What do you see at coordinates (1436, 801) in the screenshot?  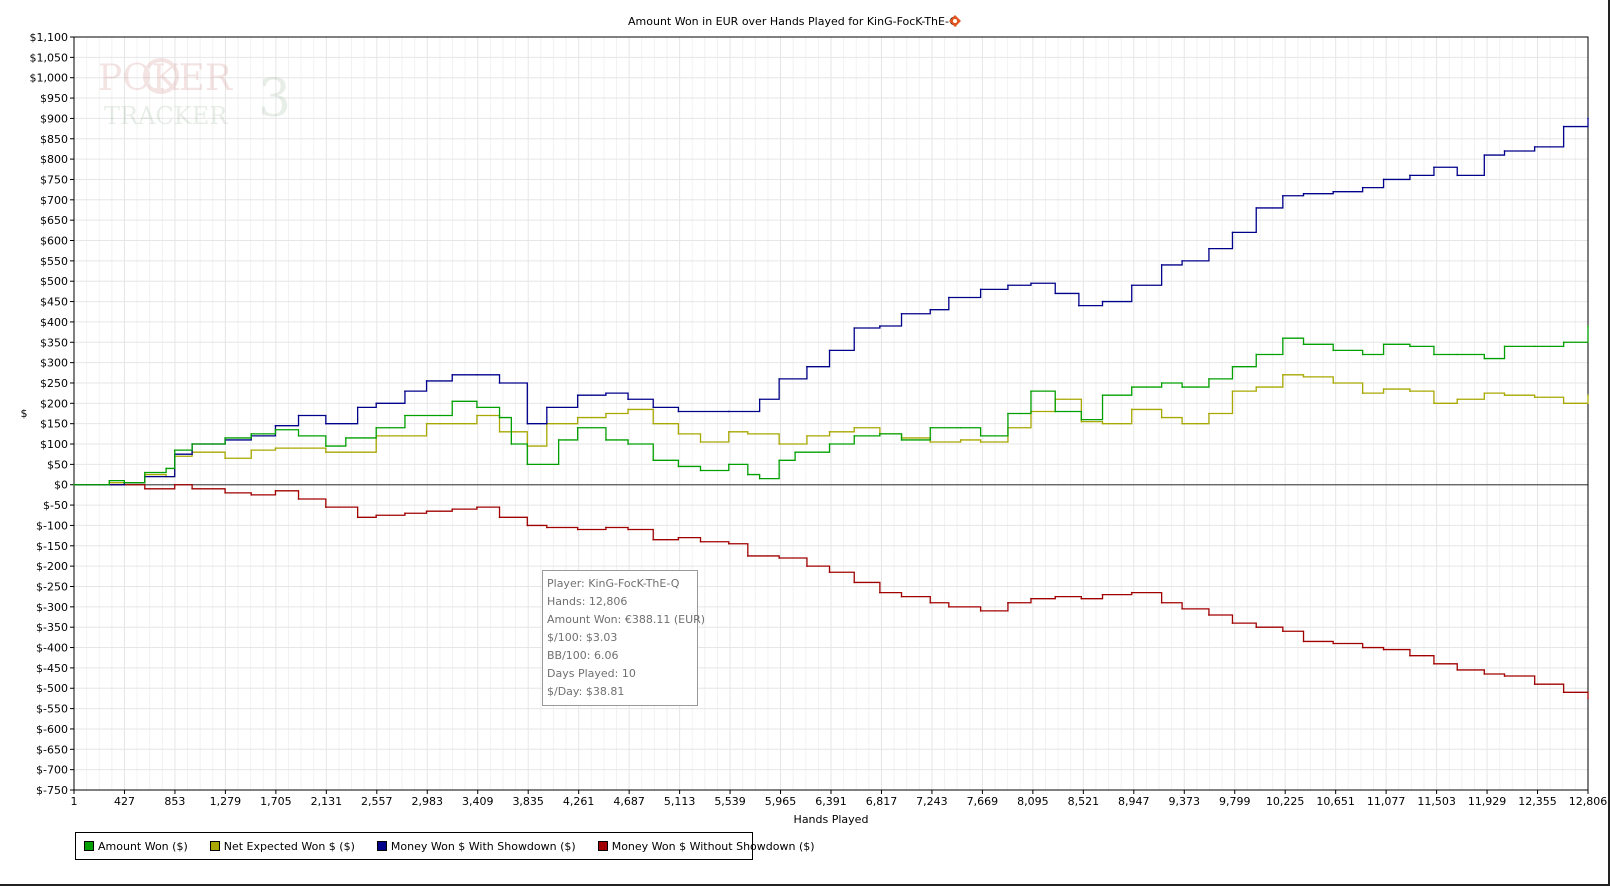 I see `x-tick-label: 11,503` at bounding box center [1436, 801].